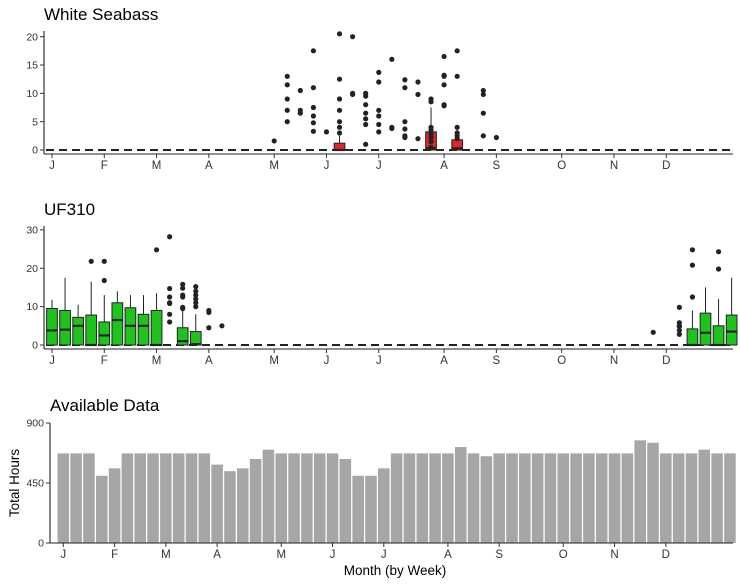 The image size is (740, 585). Describe the element at coordinates (497, 166) in the screenshot. I see `x-tick-label: S` at that location.